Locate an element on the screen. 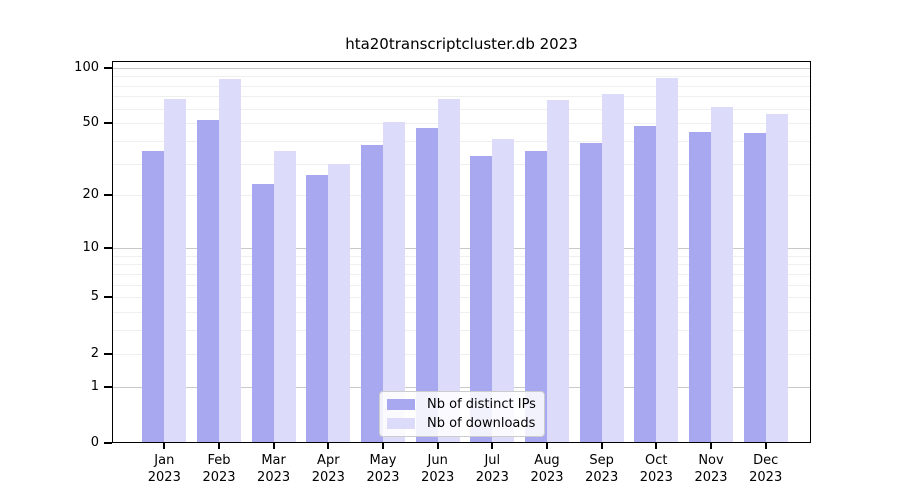  x-tick-label-sep: Sep 2023 is located at coordinates (602, 469).